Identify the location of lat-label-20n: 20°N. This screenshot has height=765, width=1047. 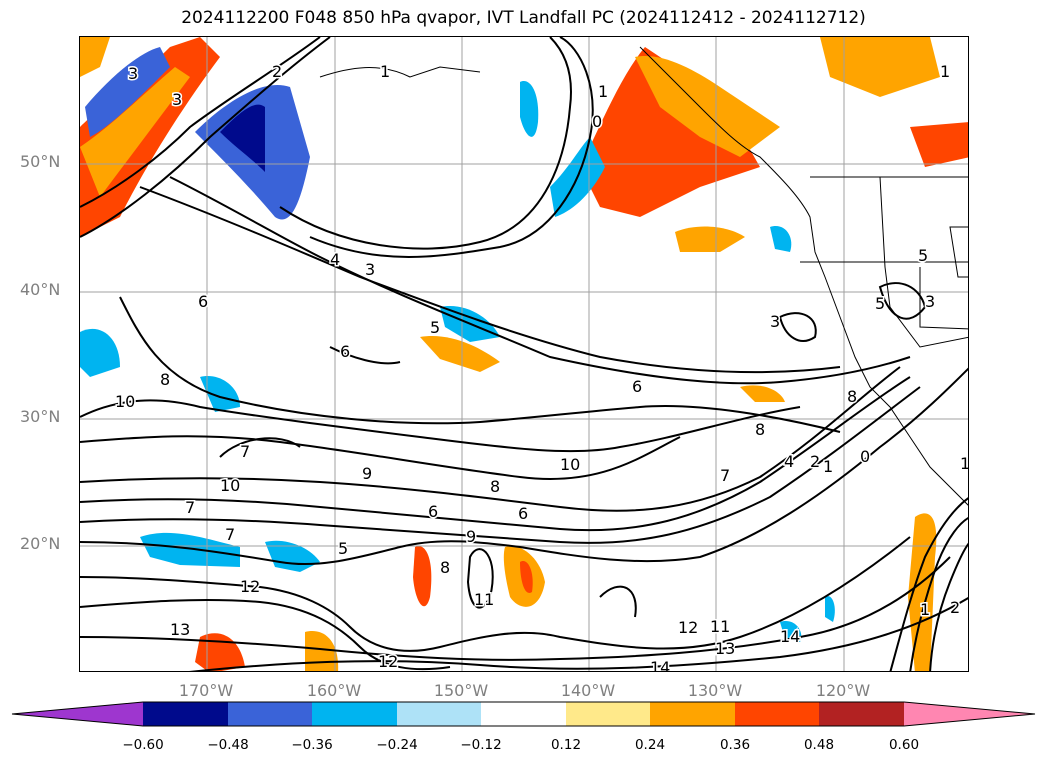
(40, 543).